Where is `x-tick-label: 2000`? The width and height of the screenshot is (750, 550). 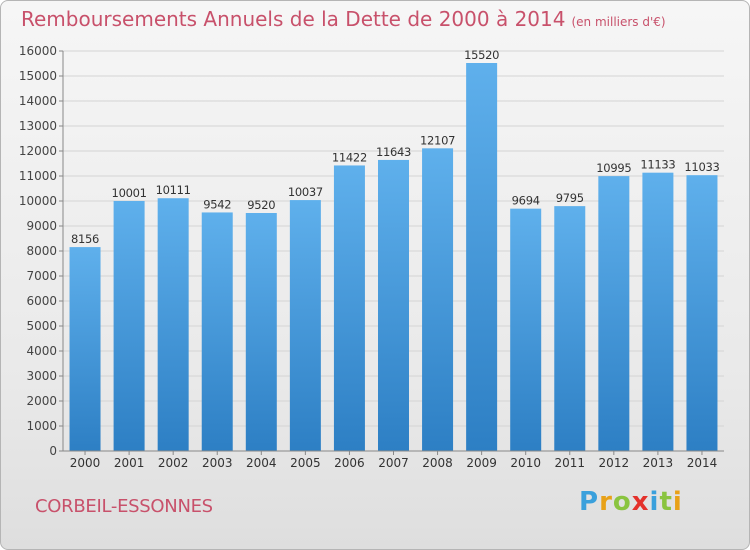 x-tick-label: 2000 is located at coordinates (85, 463).